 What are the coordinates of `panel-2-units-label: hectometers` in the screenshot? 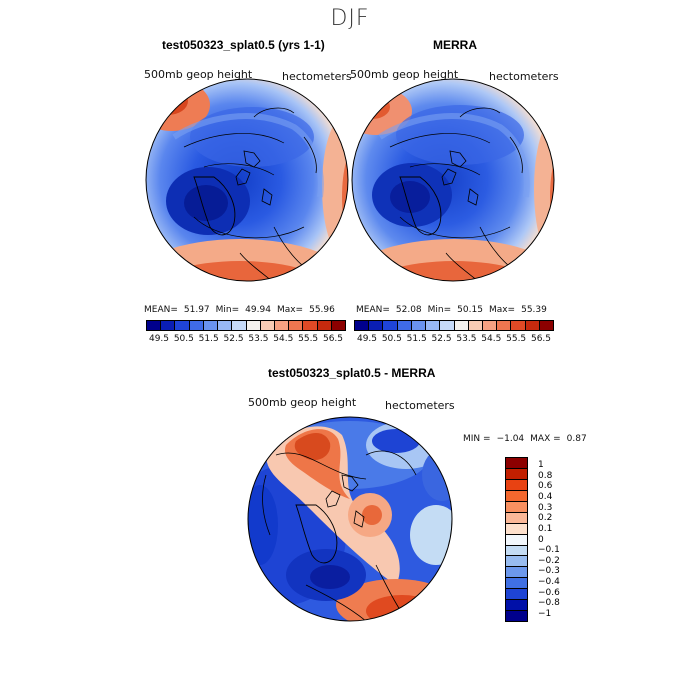 It's located at (524, 76).